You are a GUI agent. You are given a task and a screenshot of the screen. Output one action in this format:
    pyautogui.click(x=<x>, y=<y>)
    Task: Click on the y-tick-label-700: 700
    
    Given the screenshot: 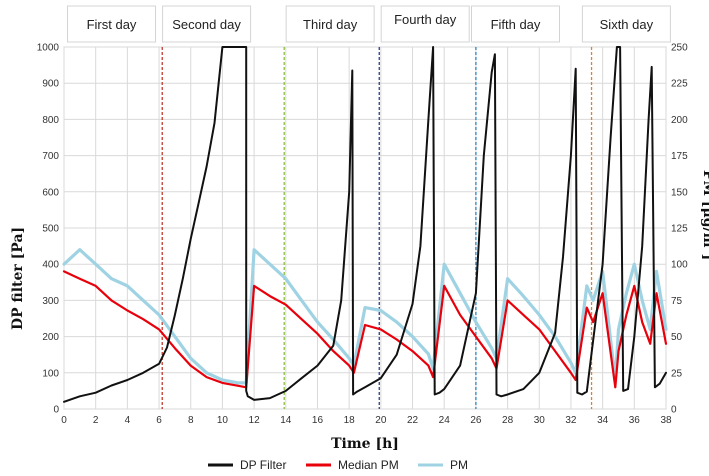 What is the action you would take?
    pyautogui.click(x=50, y=156)
    